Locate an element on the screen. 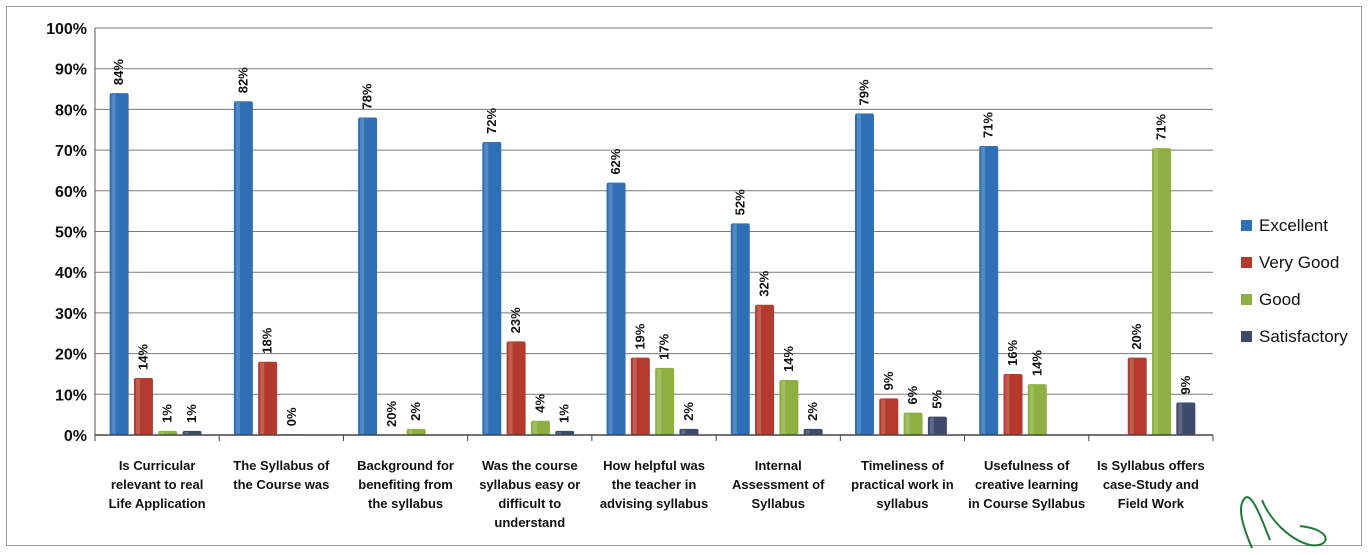  category-label: Timeliness of is located at coordinates (903, 465).